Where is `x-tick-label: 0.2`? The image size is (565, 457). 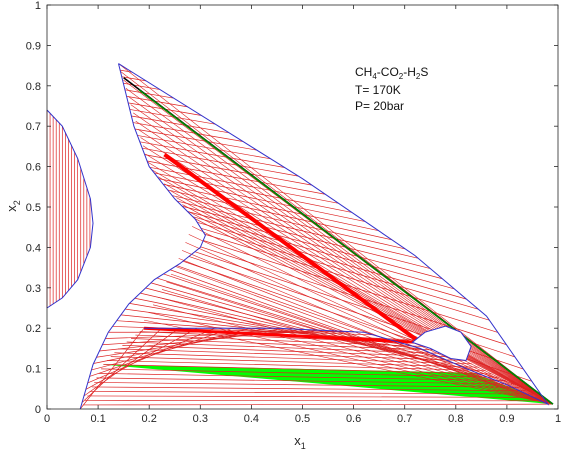
x-tick-label: 0.2 is located at coordinates (149, 419).